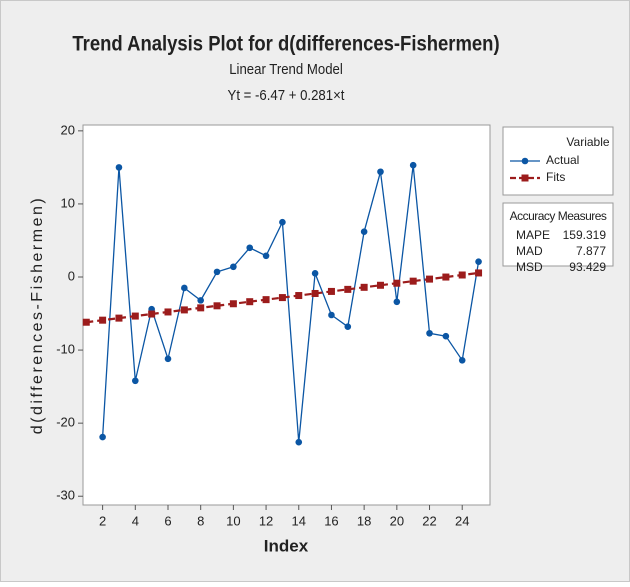 This screenshot has width=630, height=587. What do you see at coordinates (533, 235) in the screenshot?
I see `accuracy-label: MAPE` at bounding box center [533, 235].